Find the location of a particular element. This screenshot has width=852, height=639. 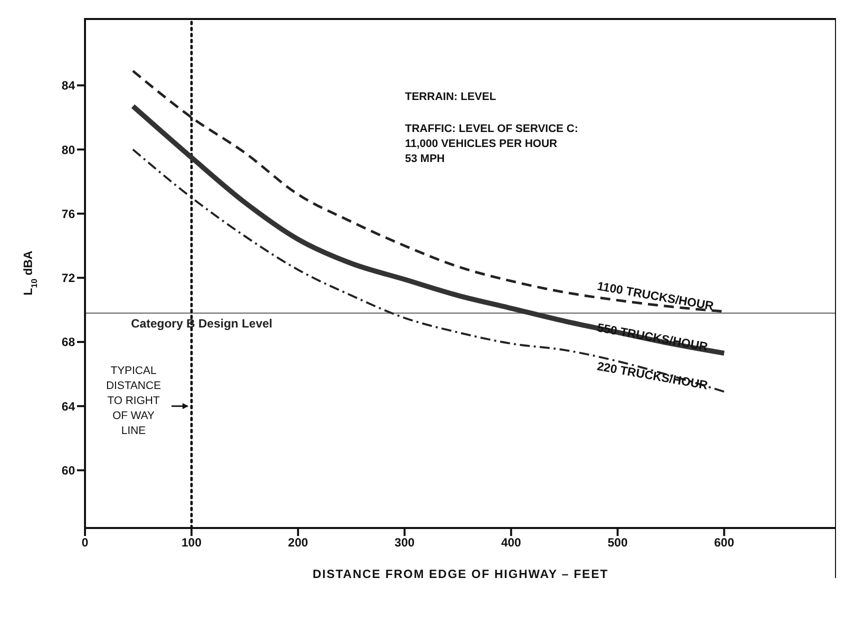

y-tick-label: 76 is located at coordinates (69, 213).